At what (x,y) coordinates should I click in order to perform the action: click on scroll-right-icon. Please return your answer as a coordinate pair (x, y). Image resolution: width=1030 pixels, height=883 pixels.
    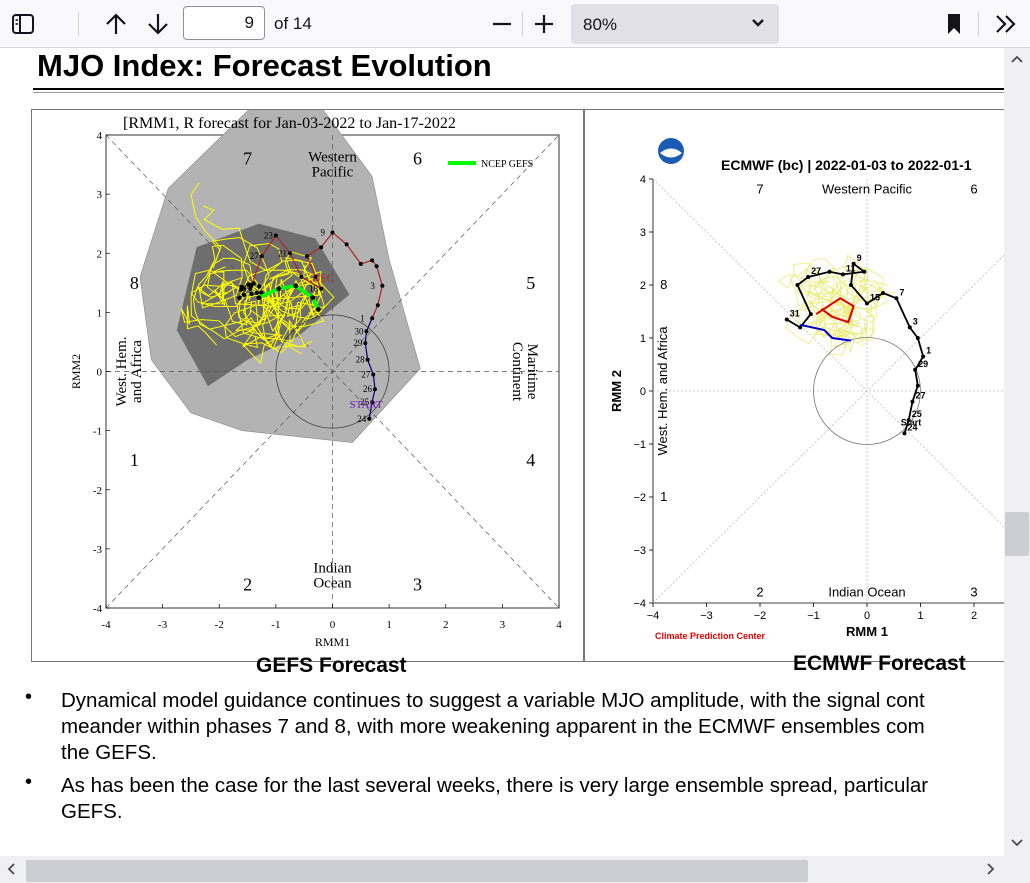
    Looking at the image, I should click on (991, 869).